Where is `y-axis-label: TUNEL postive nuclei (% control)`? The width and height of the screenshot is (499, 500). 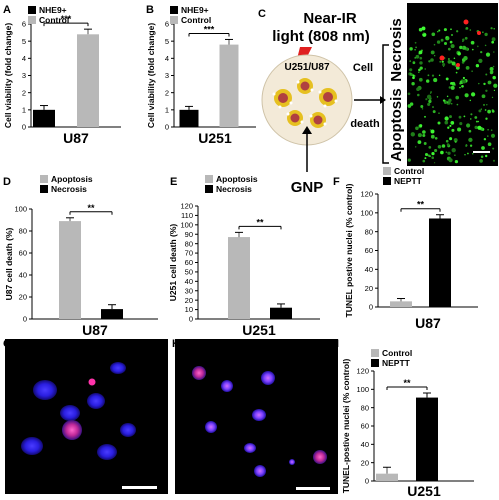 y-axis-label: TUNEL postive nuclei (% control) is located at coordinates (349, 250).